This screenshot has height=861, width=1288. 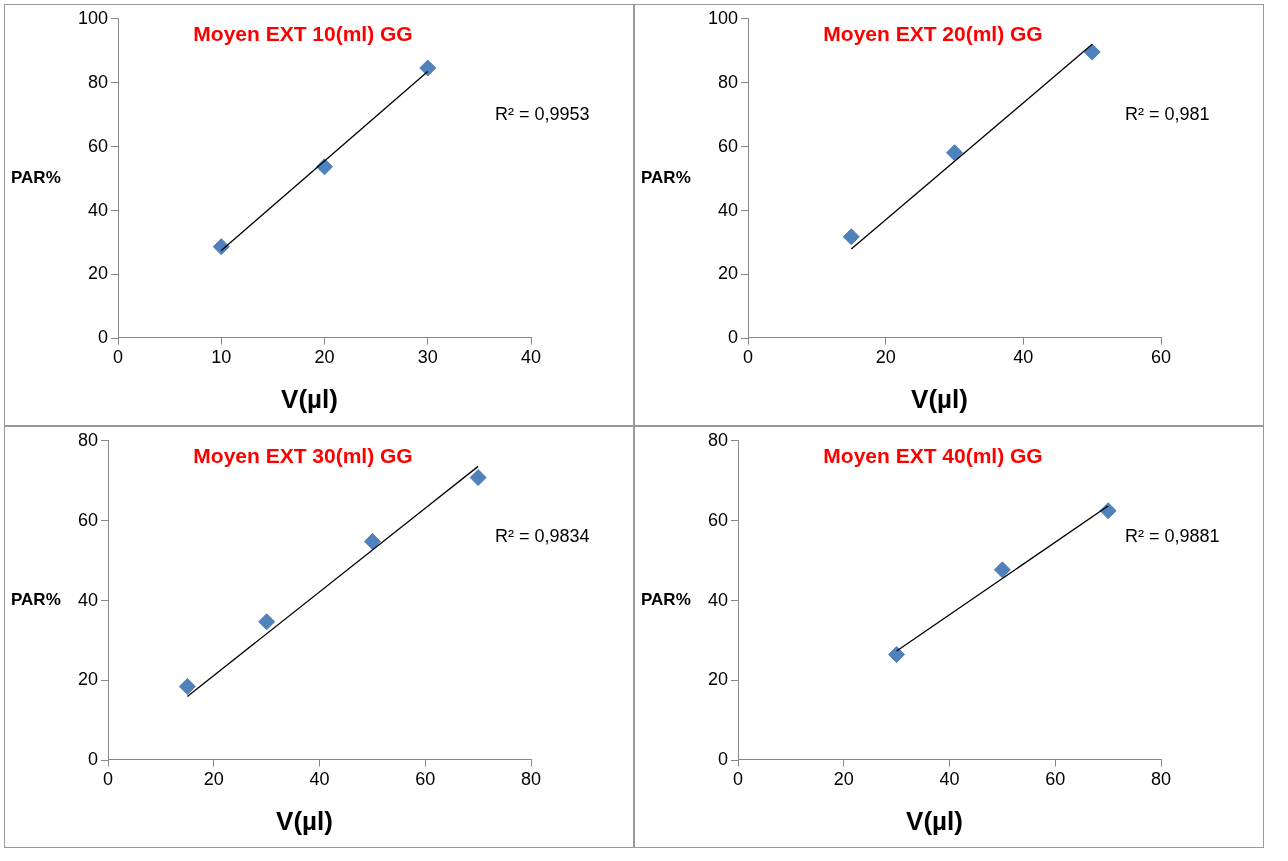 What do you see at coordinates (933, 456) in the screenshot?
I see `chart-title: Moyen EXT 40(ml) GG` at bounding box center [933, 456].